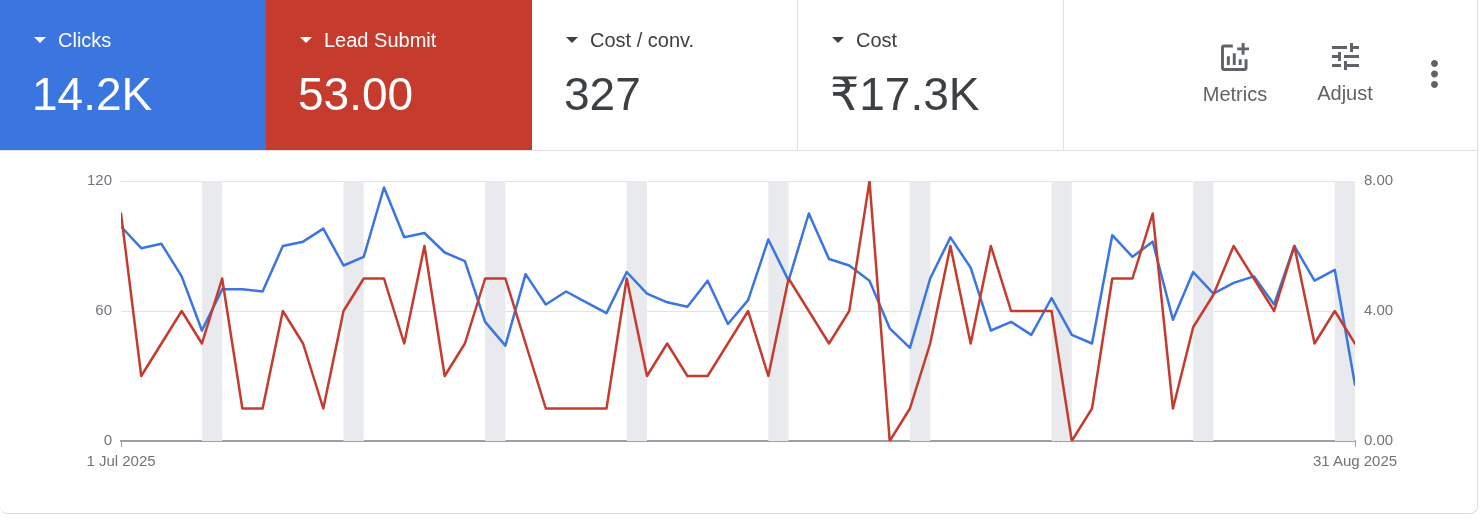 The width and height of the screenshot is (1482, 520). I want to click on x-tick-label: 31 Aug 2025, so click(1355, 461).